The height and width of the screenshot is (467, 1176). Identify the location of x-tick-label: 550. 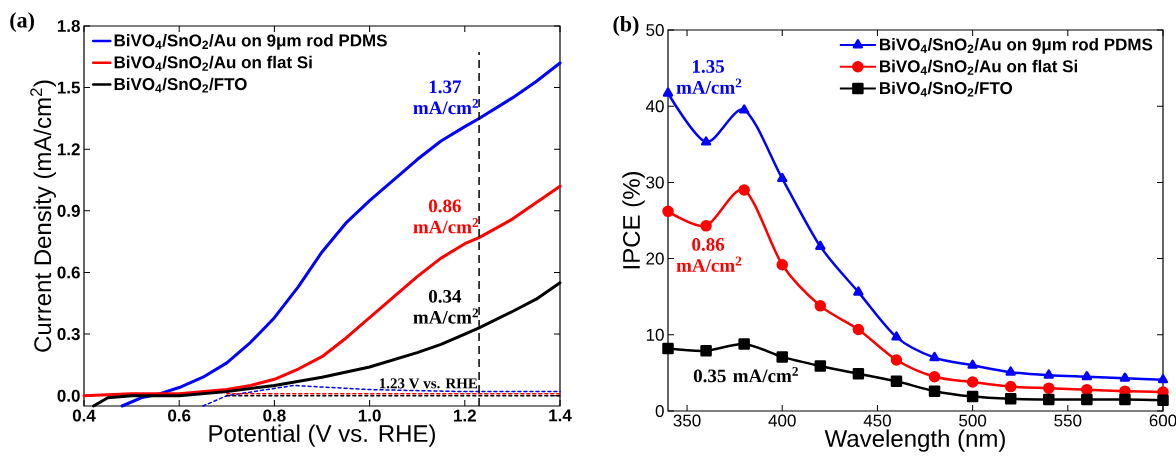
(1068, 420).